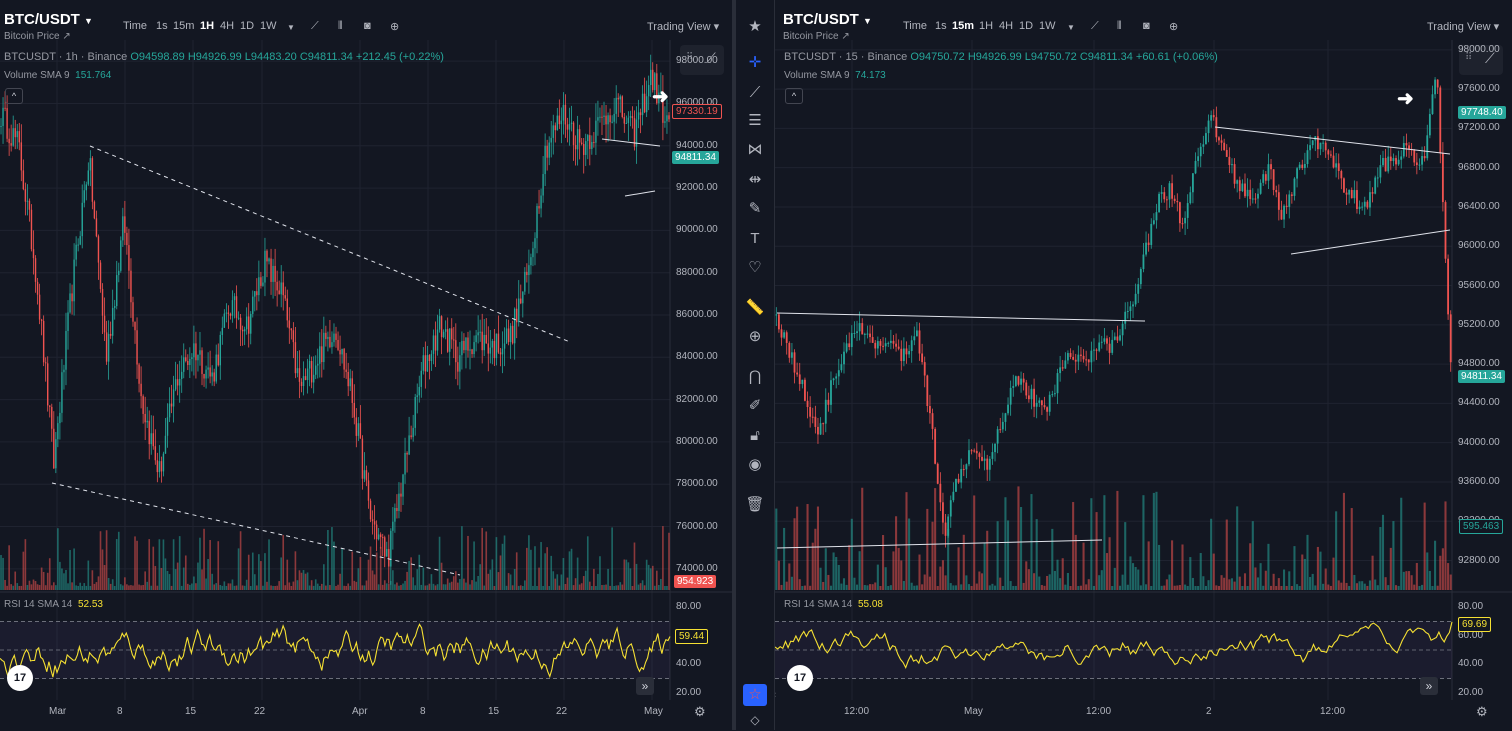 The width and height of the screenshot is (1512, 731). I want to click on time-tick-label: 22, so click(562, 711).